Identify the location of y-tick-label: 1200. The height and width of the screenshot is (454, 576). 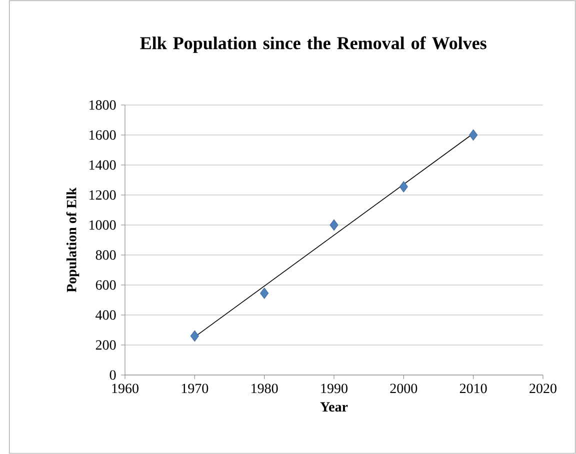
(103, 195).